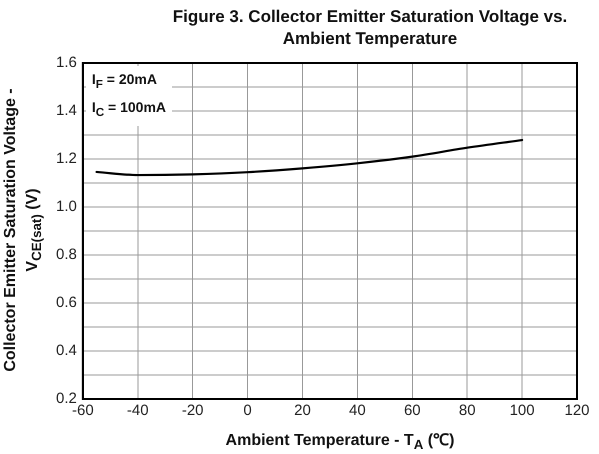  I want to click on y-tick-label: 1.0, so click(66, 207).